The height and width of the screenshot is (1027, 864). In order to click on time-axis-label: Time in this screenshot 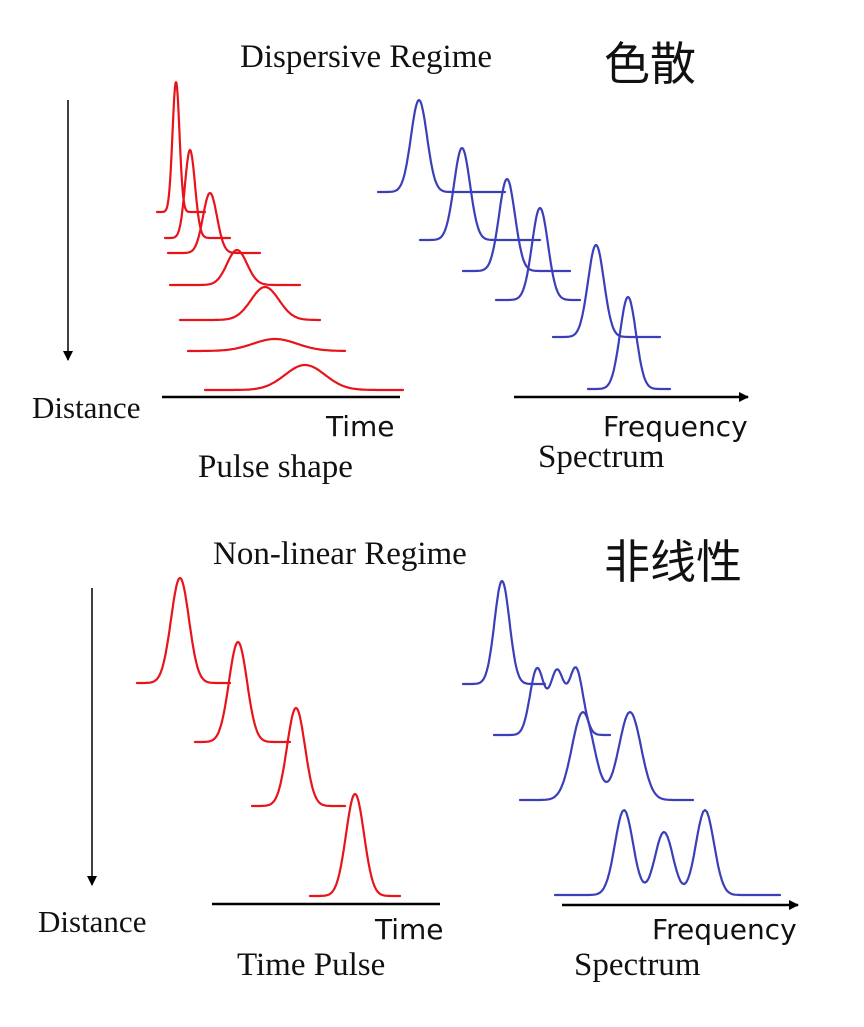, I will do `click(360, 426)`.